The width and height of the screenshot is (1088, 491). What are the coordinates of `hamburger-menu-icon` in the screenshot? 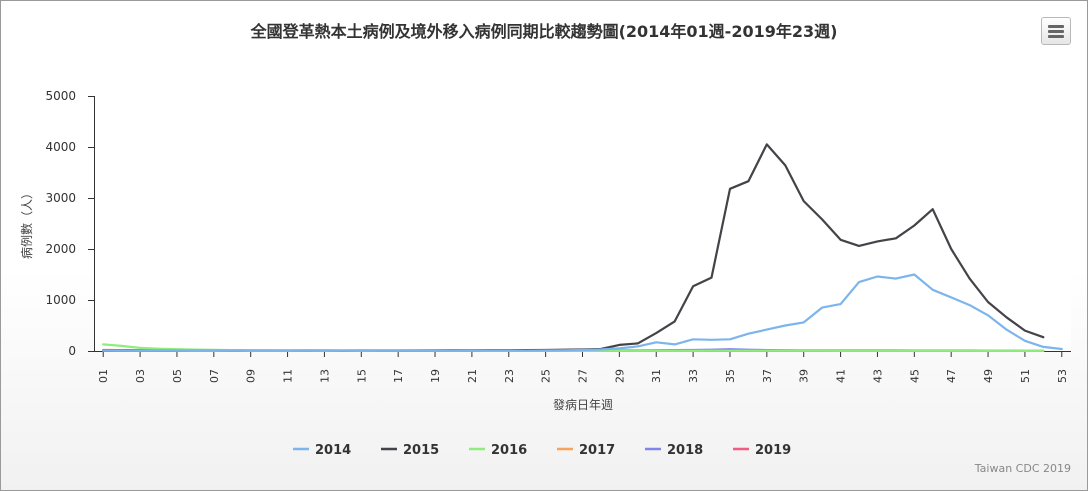 It's located at (1056, 26).